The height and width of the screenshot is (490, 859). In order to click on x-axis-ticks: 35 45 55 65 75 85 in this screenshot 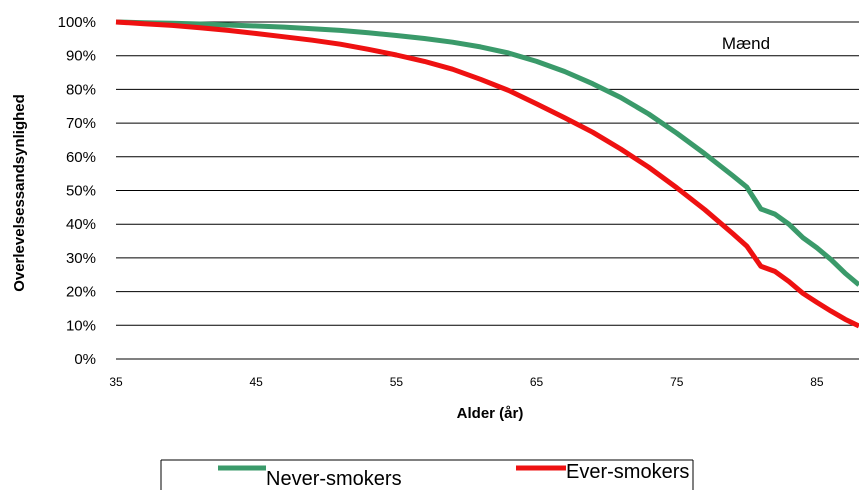, I will do `click(466, 382)`.